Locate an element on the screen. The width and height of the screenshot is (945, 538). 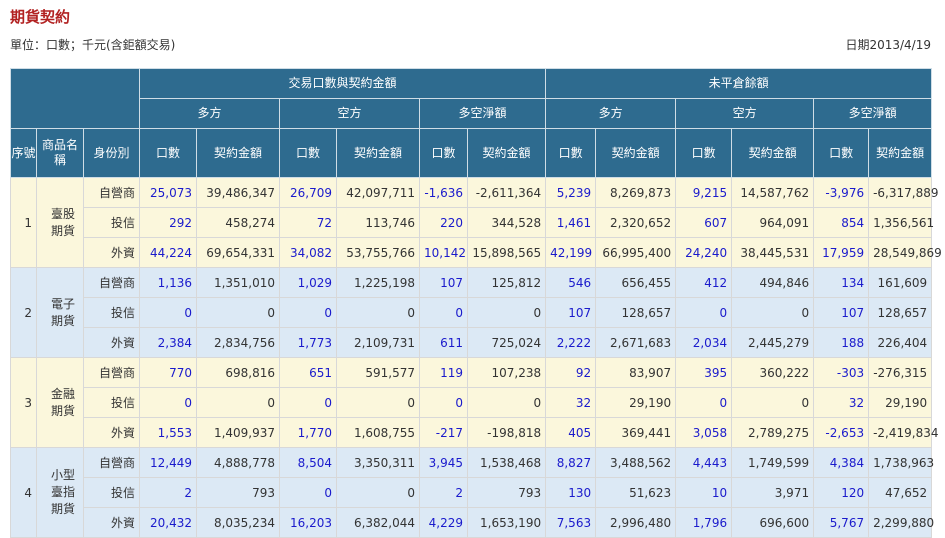
cell-amount: 2,996,480 is located at coordinates (636, 522).